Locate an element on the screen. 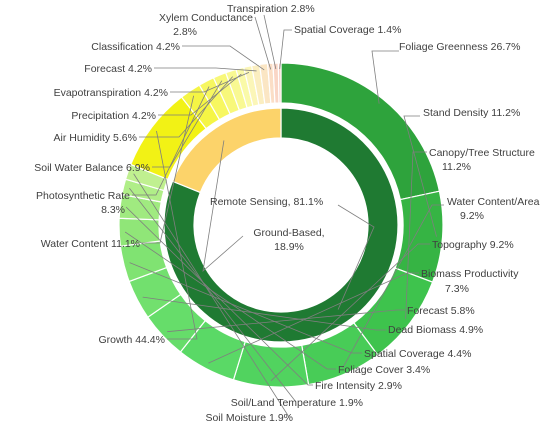 This screenshot has width=550, height=430. inner-label-ground-based-18-9-line2: 18.9% is located at coordinates (289, 247).